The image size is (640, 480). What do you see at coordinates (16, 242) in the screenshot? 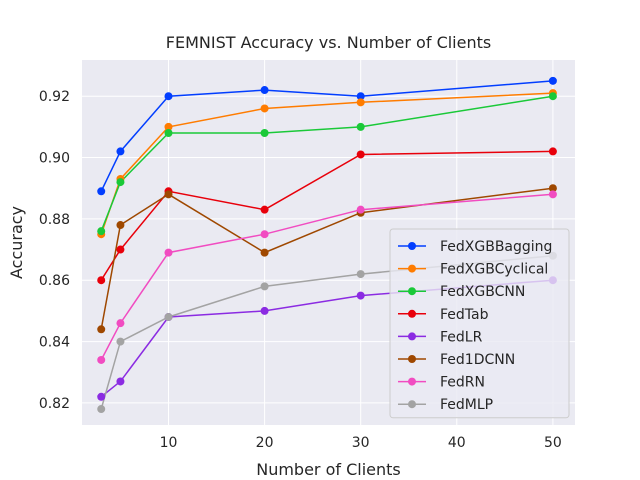
I see `y-axis-label: Accuracy` at bounding box center [16, 242].